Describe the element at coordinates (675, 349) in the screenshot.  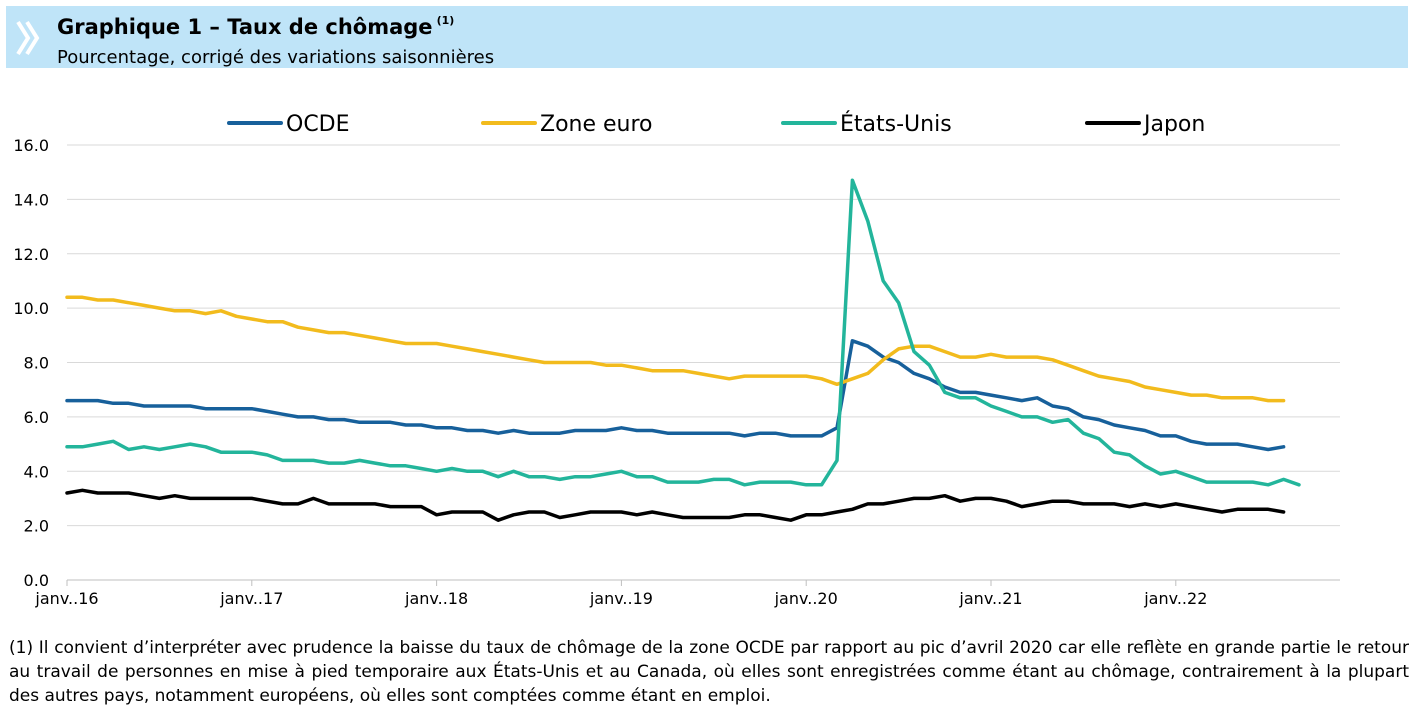
I see `series-line-zone-euro` at that location.